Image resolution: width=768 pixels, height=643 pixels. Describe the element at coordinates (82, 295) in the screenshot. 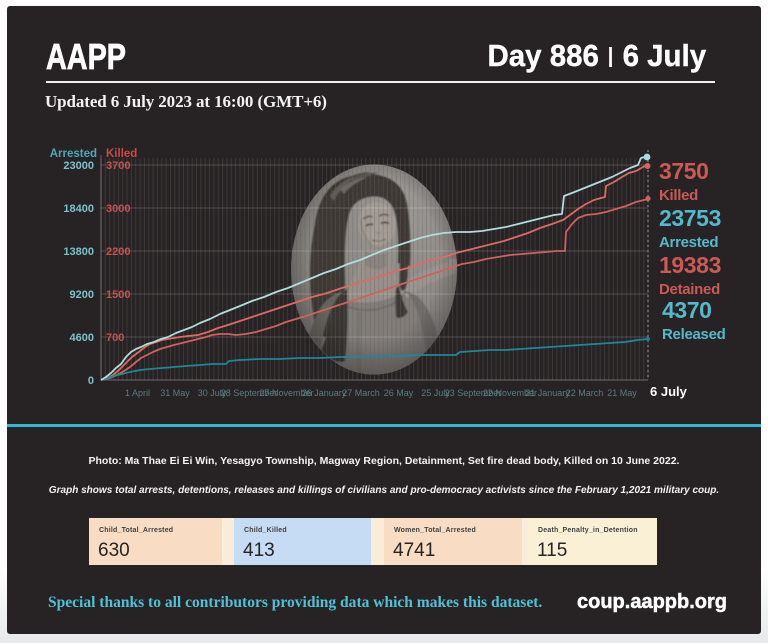

I see `svg-text: 9200` at that location.